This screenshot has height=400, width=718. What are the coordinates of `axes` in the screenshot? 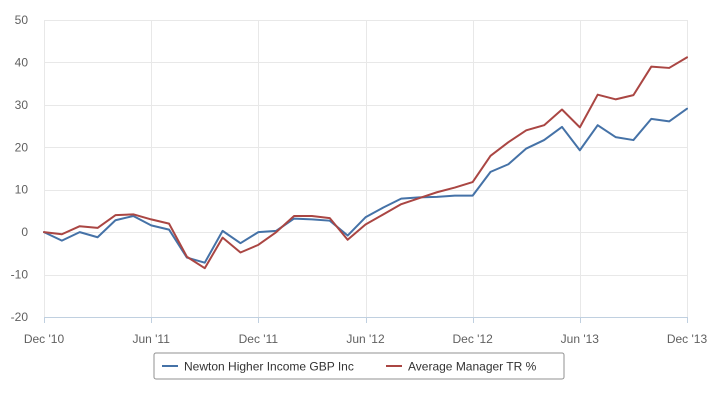 It's located at (366, 320).